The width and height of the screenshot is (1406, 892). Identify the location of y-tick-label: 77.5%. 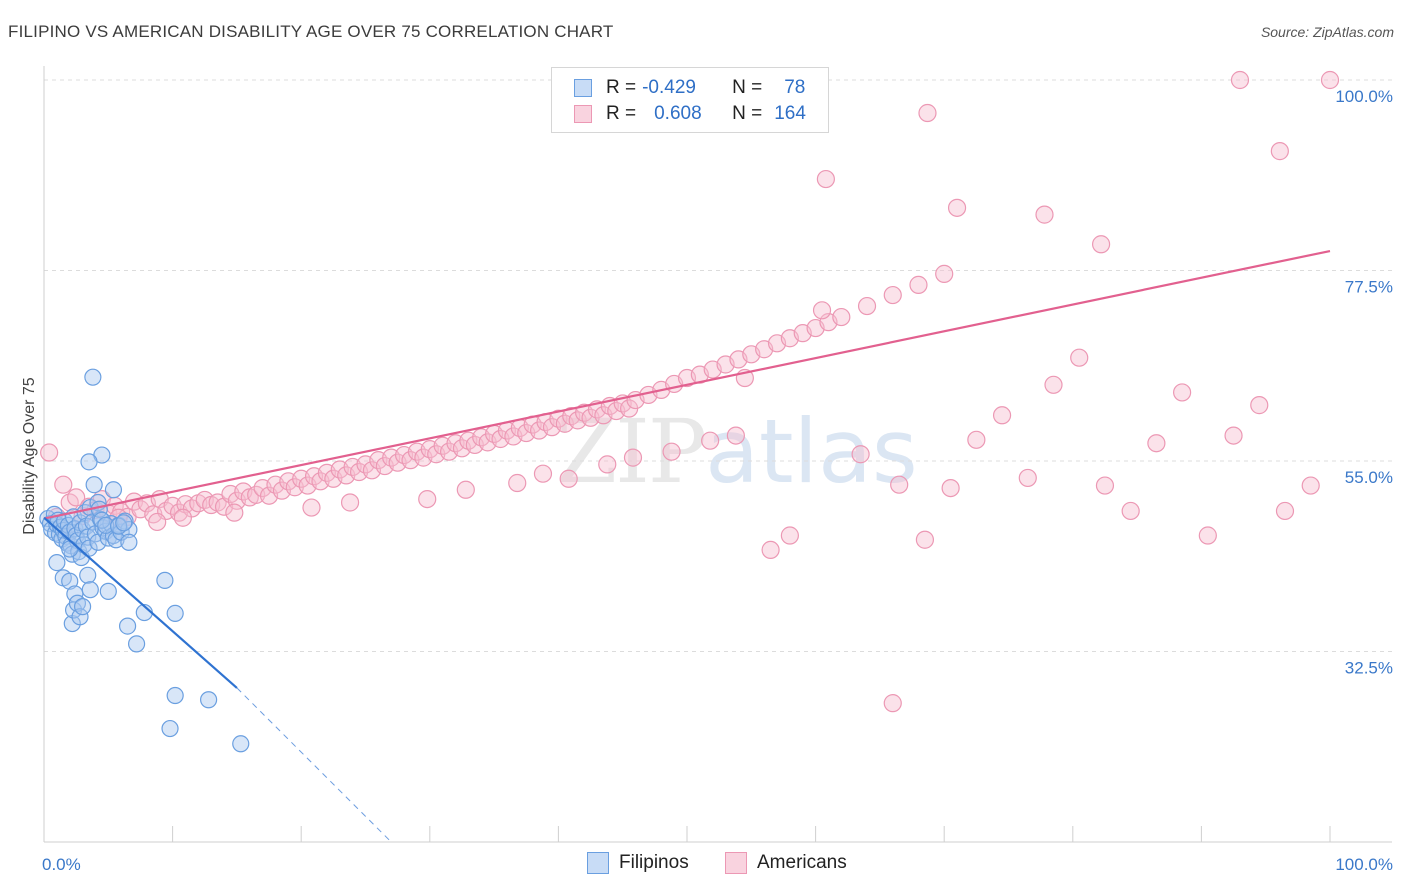
(1369, 287).